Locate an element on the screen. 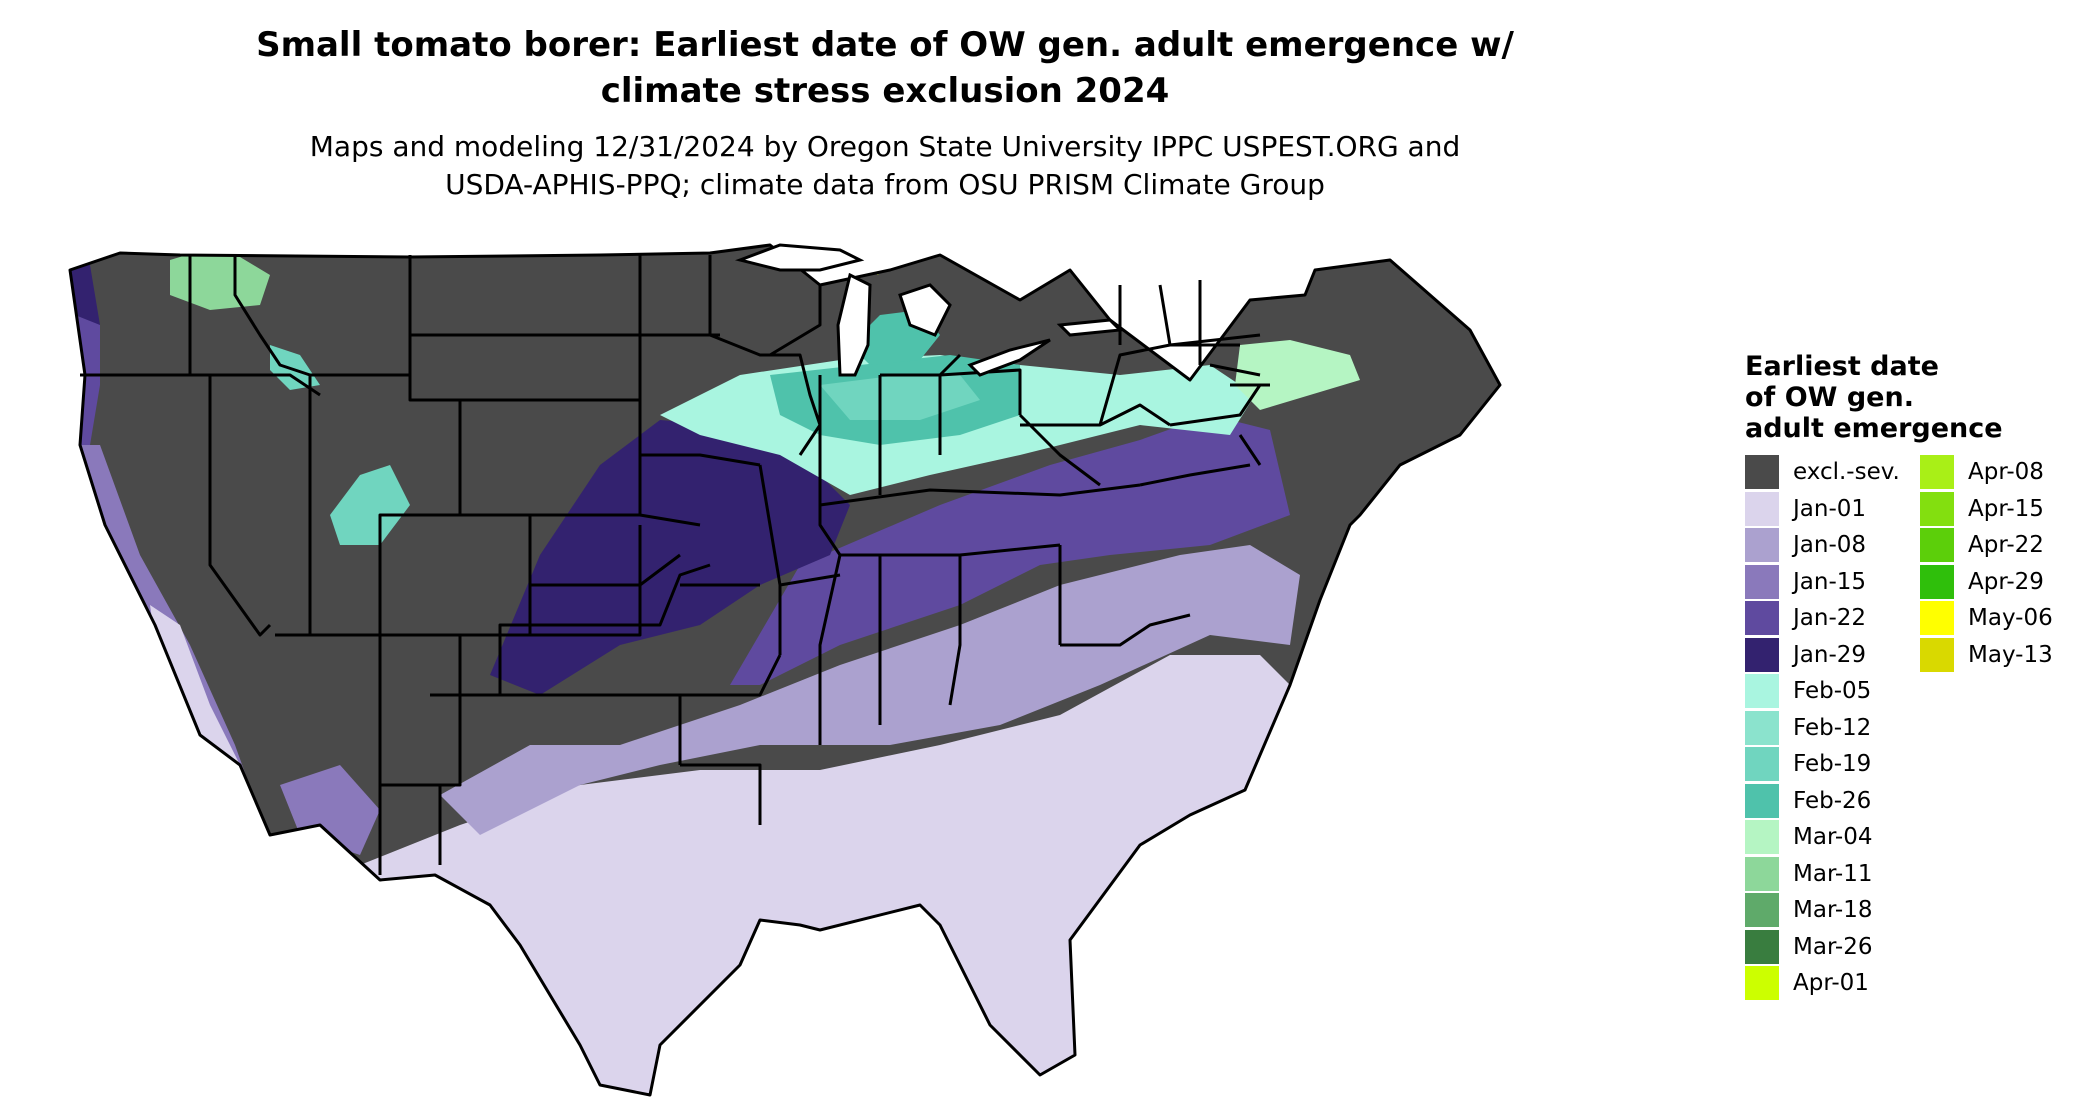 Image resolution: width=2100 pixels, height=1116 pixels. legend-label: Jan-08 is located at coordinates (1830, 545).